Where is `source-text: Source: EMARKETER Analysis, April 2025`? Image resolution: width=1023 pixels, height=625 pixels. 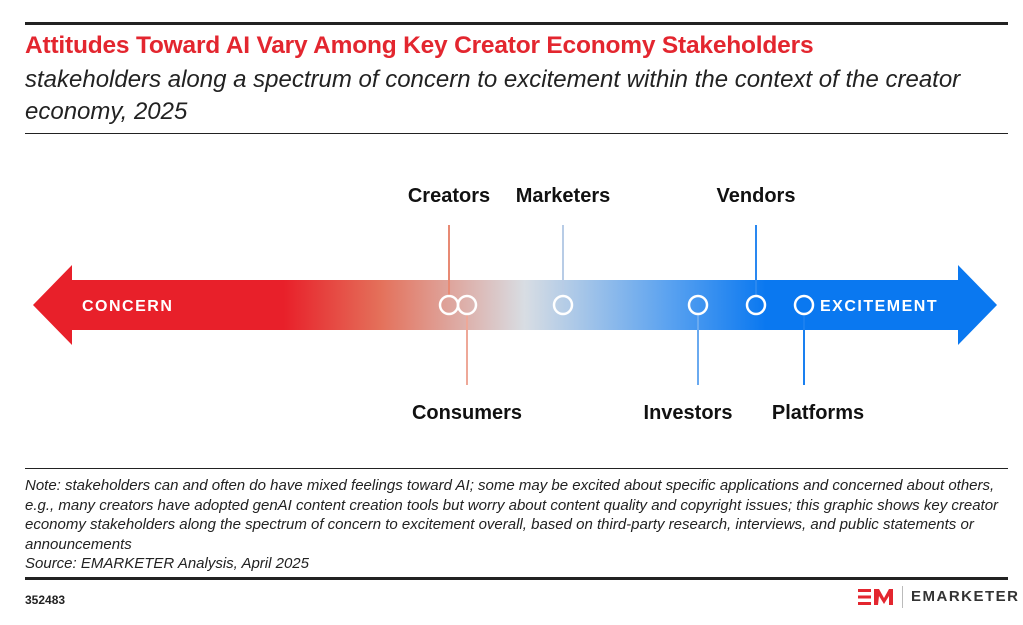
source-text: Source: EMARKETER Analysis, April 2025 is located at coordinates (167, 563).